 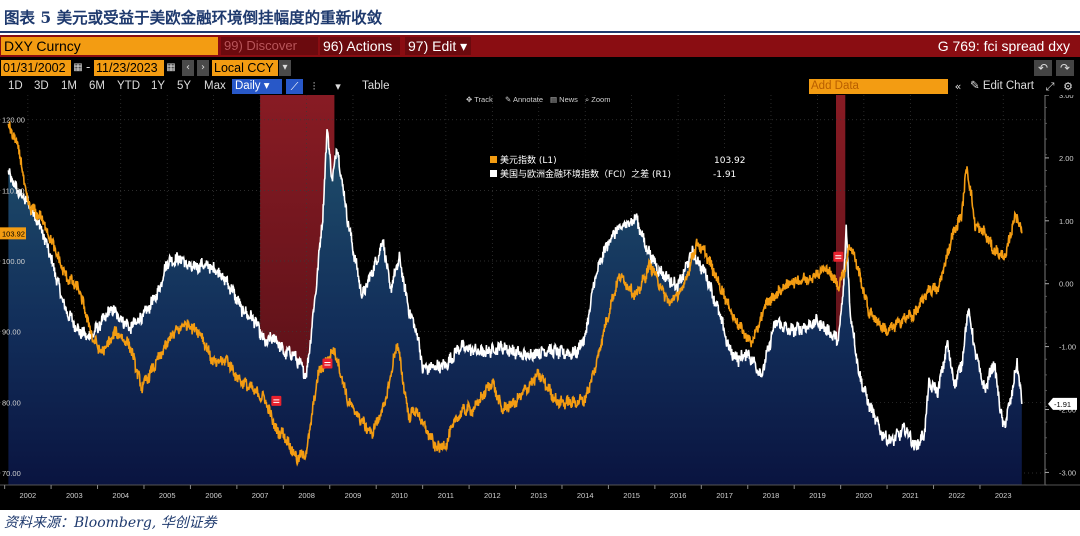 I want to click on right-tick-label: 1.00, so click(x=1066, y=221).